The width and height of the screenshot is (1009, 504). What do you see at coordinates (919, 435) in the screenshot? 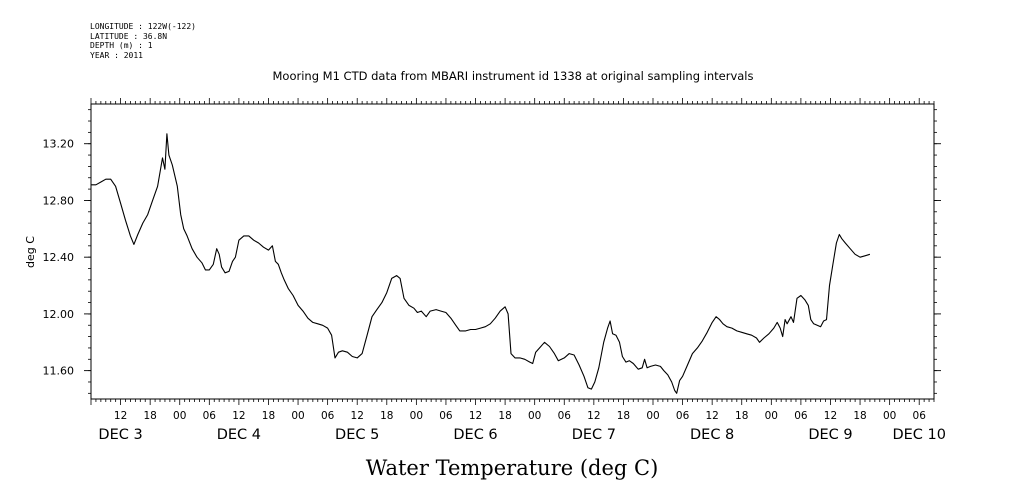
I see `day-label: DEC 10` at bounding box center [919, 435].